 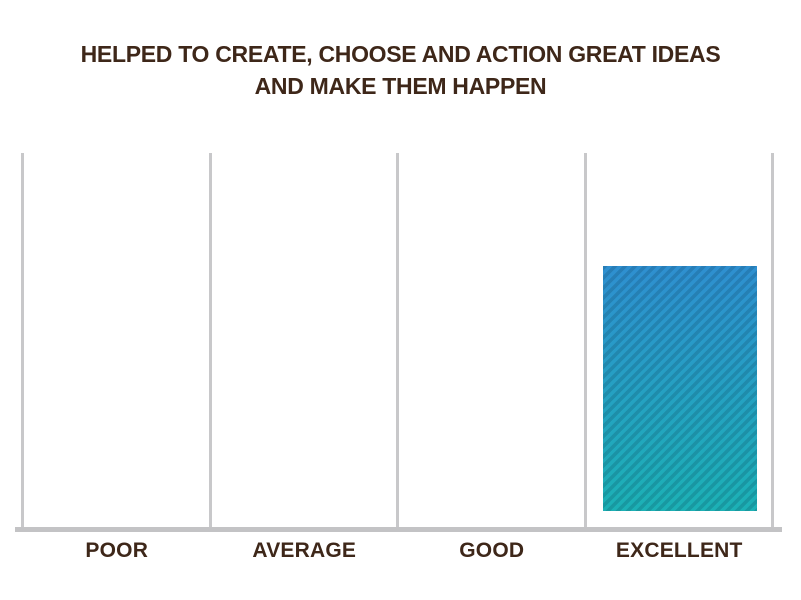 I want to click on bar-slot-average, so click(x=303, y=332).